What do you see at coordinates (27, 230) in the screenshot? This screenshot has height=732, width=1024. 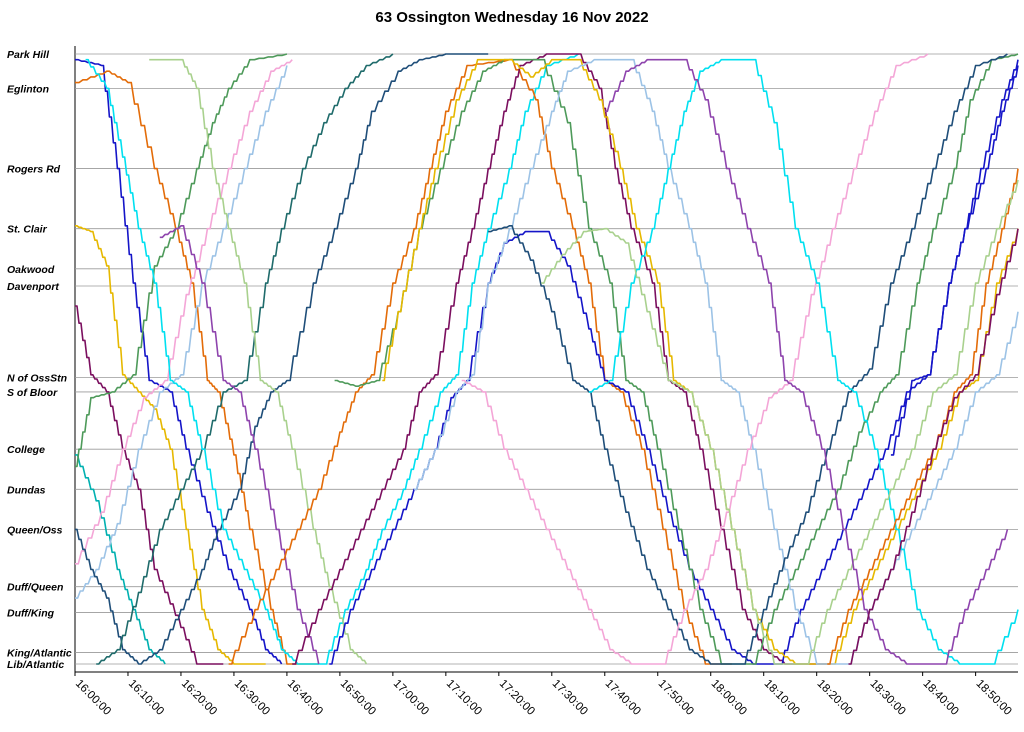 I see `stop-label-st-clair: St. Clair` at bounding box center [27, 230].